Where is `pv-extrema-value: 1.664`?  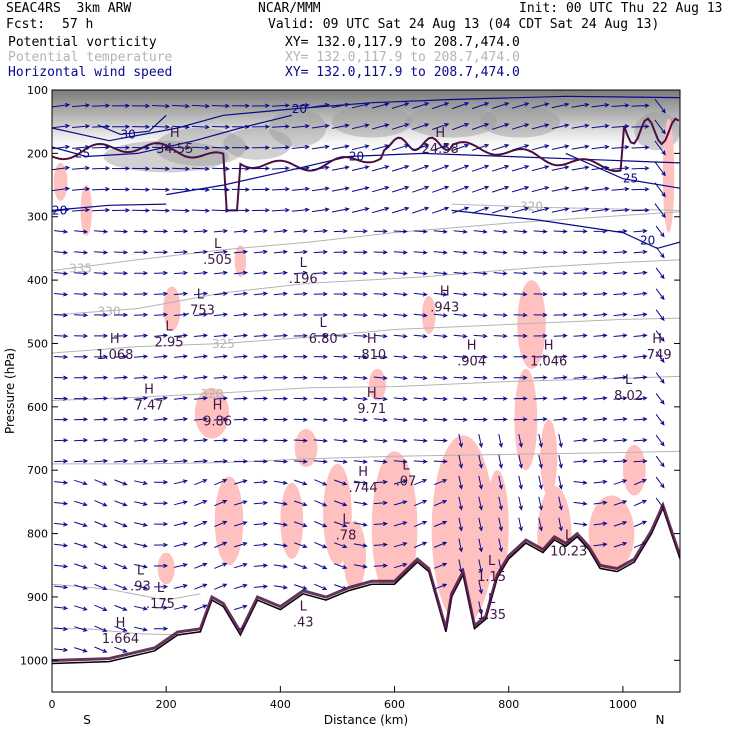
pv-extrema-value: 1.664 is located at coordinates (120, 639).